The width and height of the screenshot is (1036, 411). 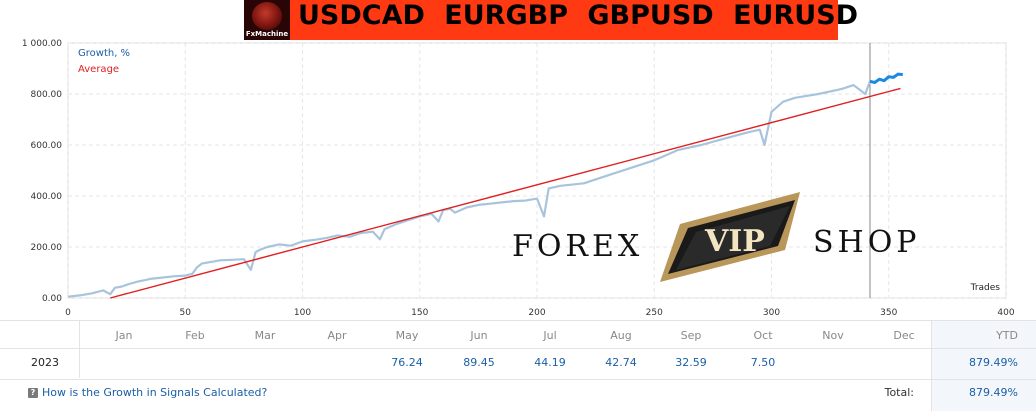 I want to click on watermark-shop: SHOP, so click(x=867, y=242).